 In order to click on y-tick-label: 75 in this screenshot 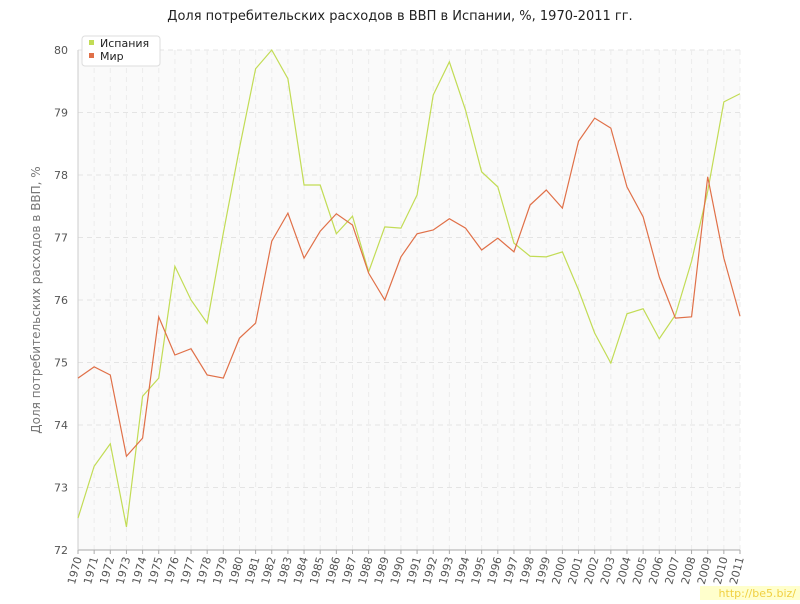, I will do `click(61, 363)`.